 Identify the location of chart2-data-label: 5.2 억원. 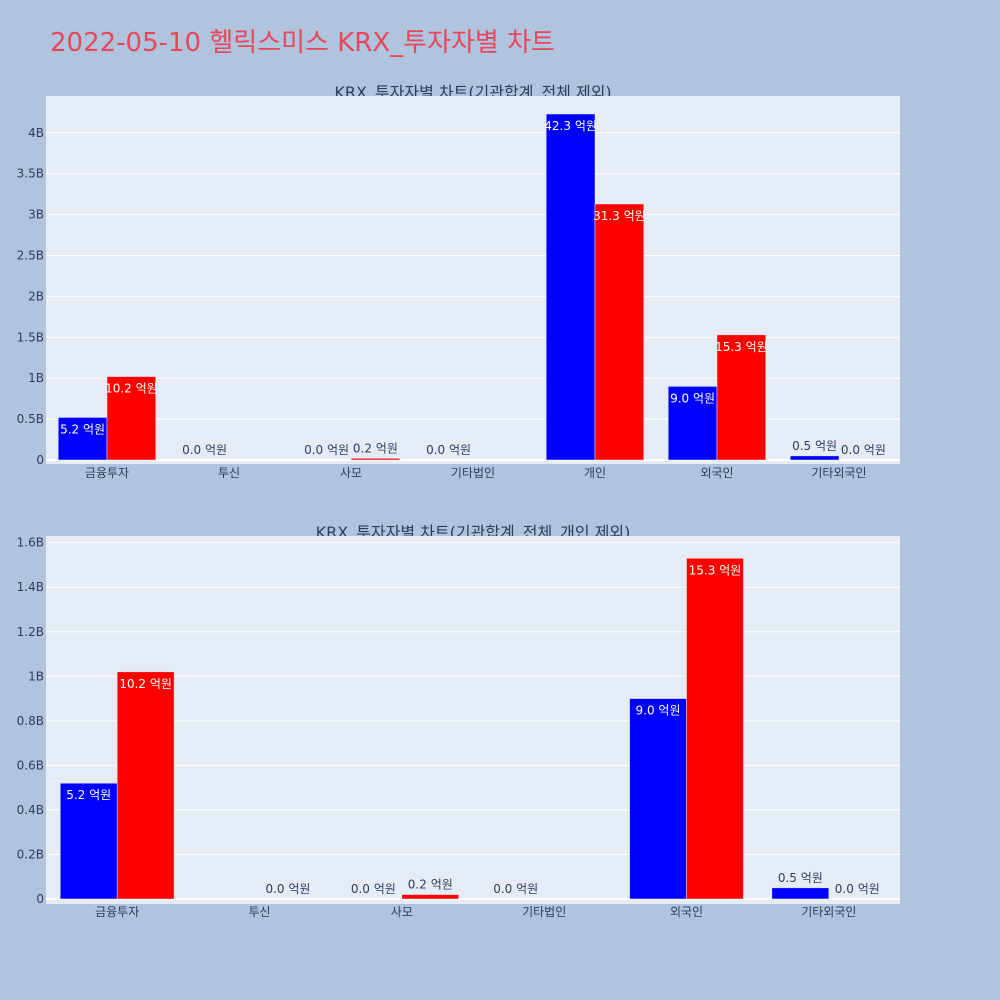
(88, 795).